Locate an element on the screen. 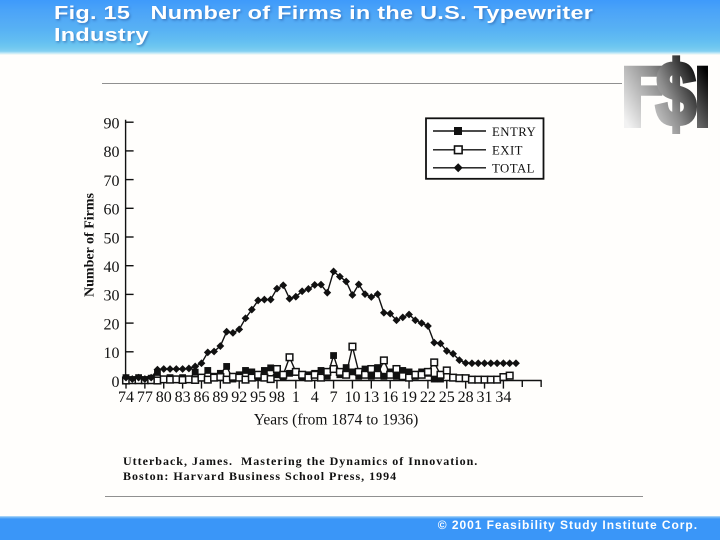 This screenshot has width=720, height=540. svg-text: 34 is located at coordinates (503, 397).